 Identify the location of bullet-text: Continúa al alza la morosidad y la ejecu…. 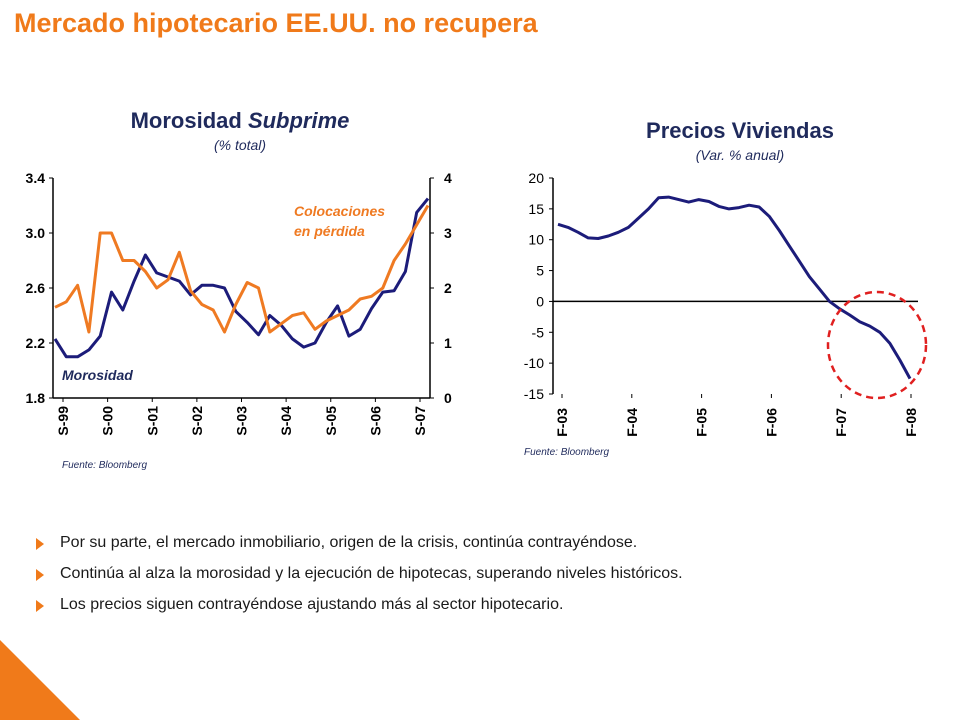
(371, 573).